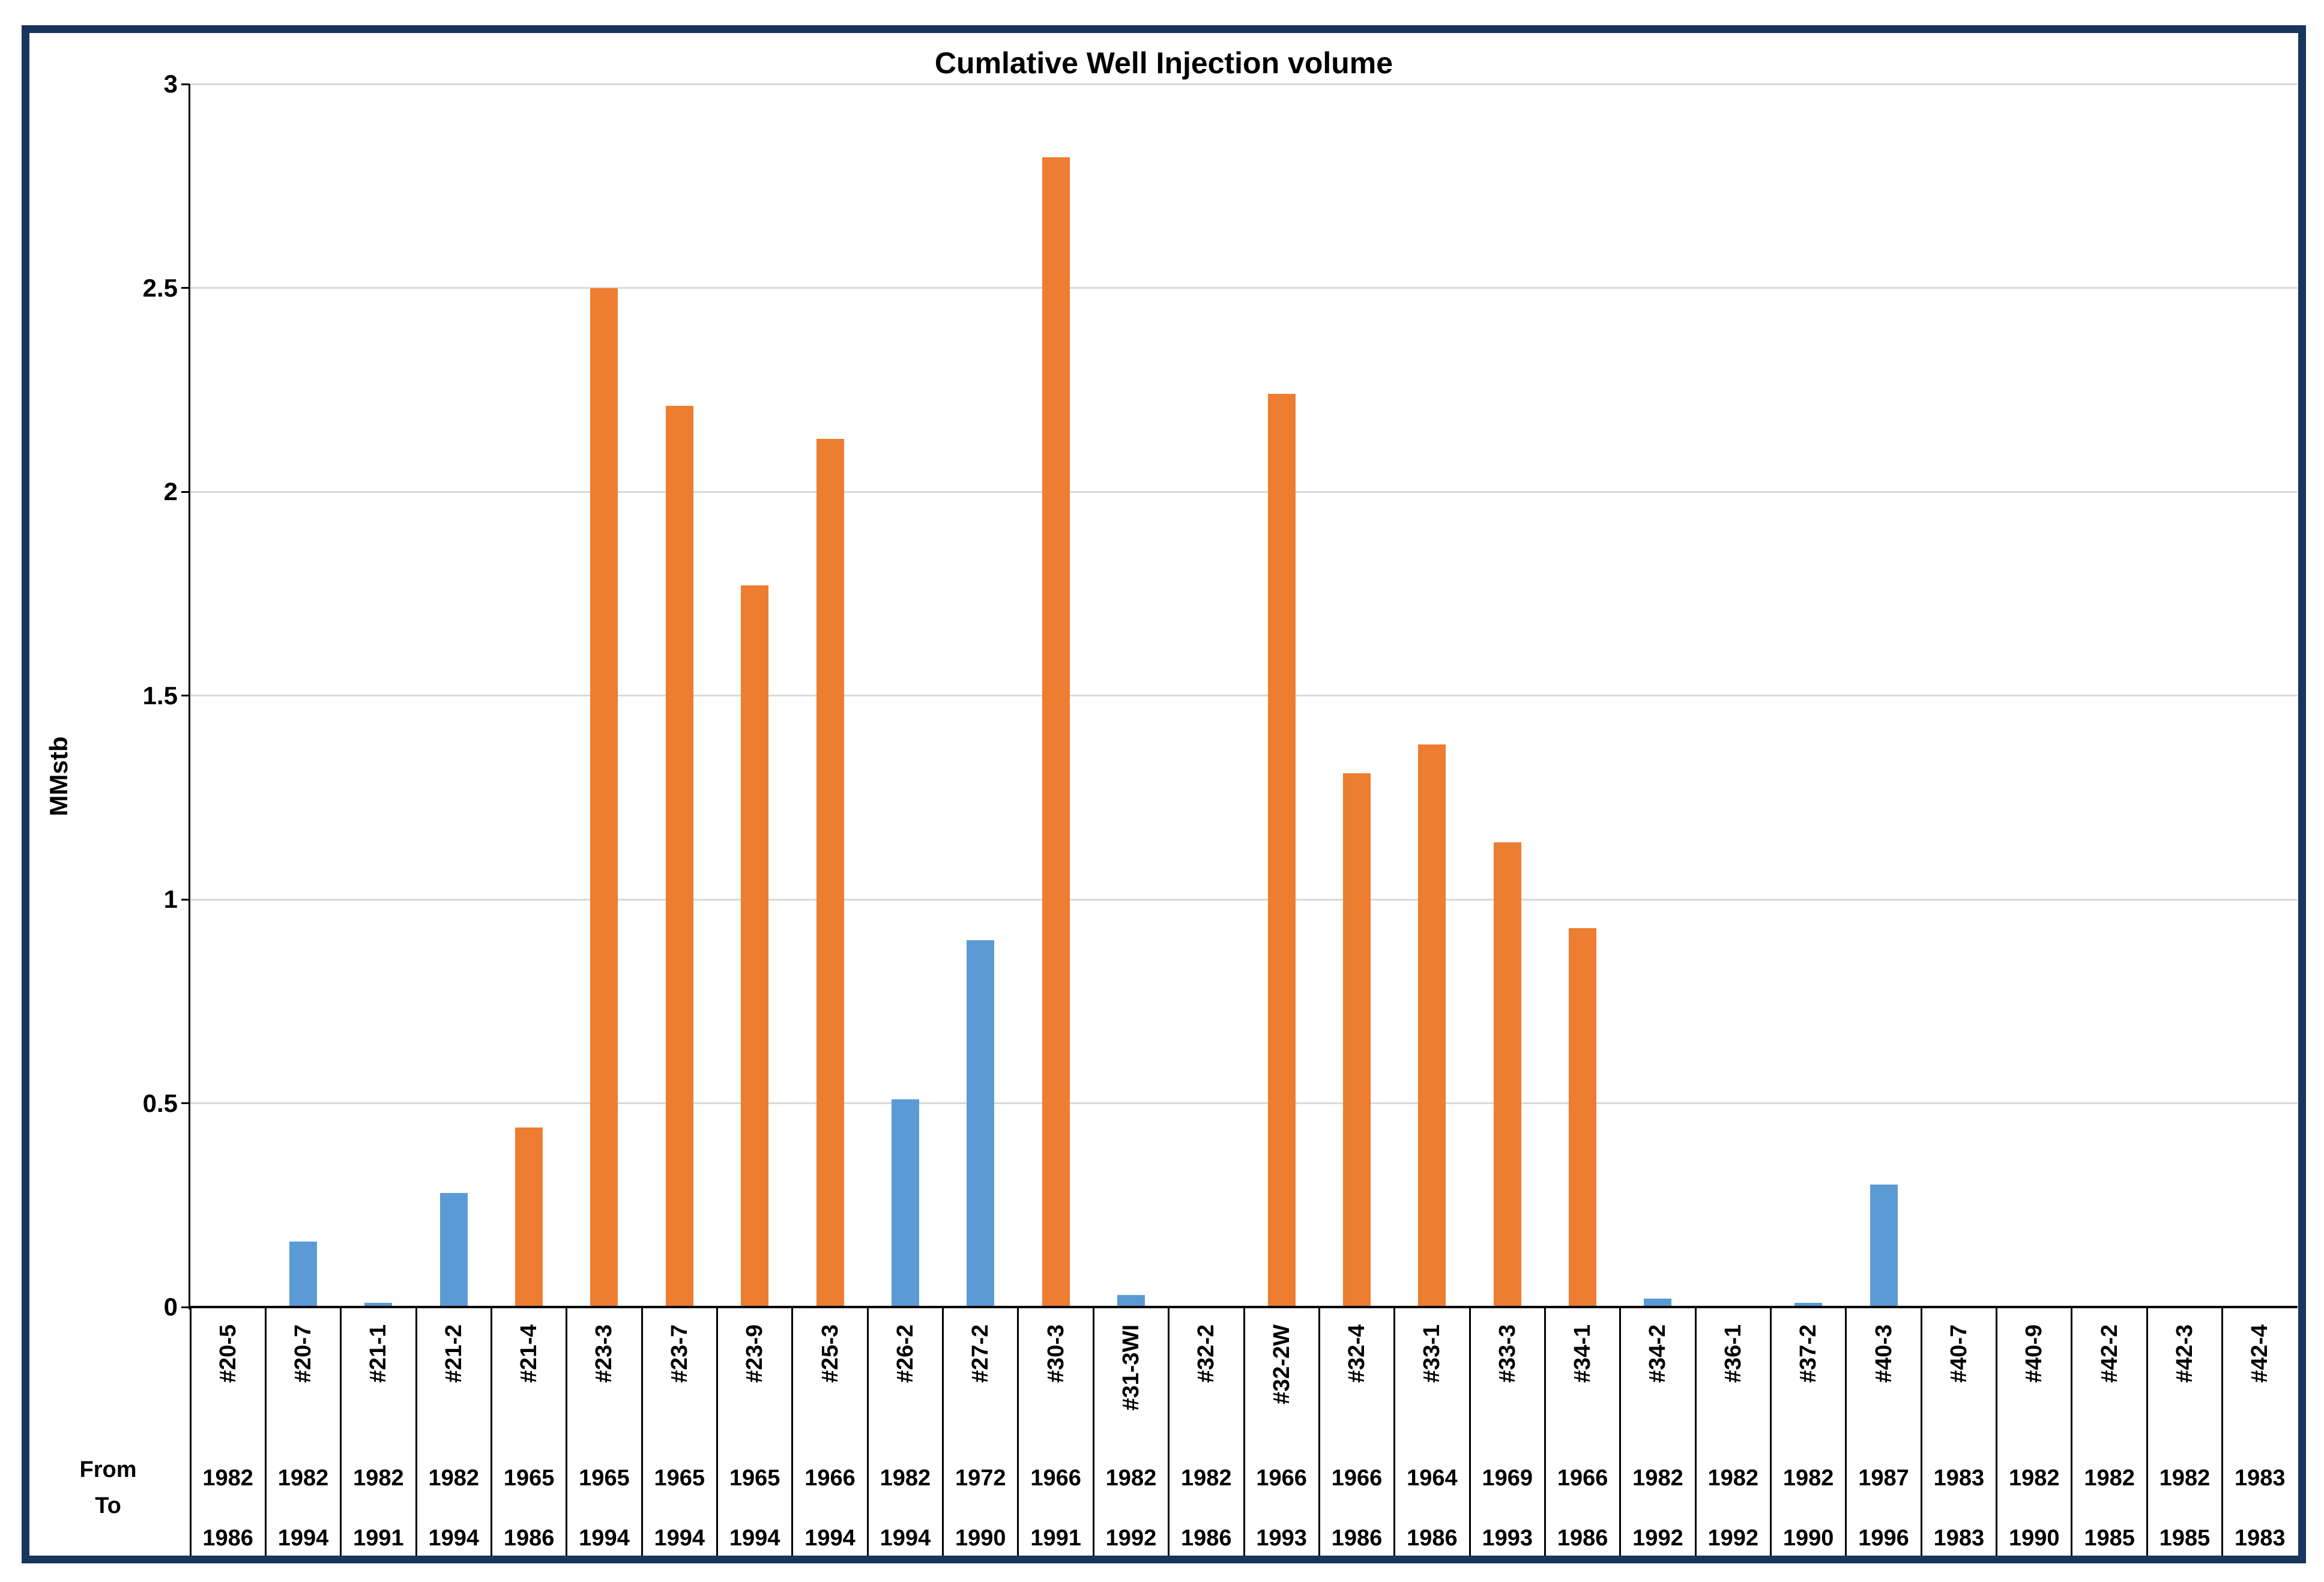  Describe the element at coordinates (1883, 1478) in the screenshot. I see `from-year-cell: 1987` at that location.